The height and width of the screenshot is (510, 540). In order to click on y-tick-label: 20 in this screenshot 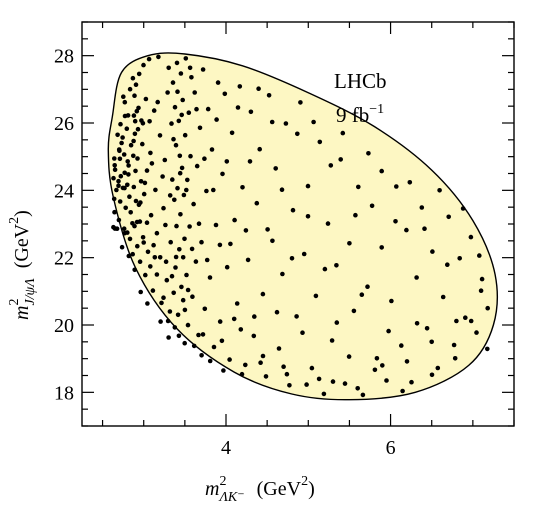, I will do `click(64, 326)`.